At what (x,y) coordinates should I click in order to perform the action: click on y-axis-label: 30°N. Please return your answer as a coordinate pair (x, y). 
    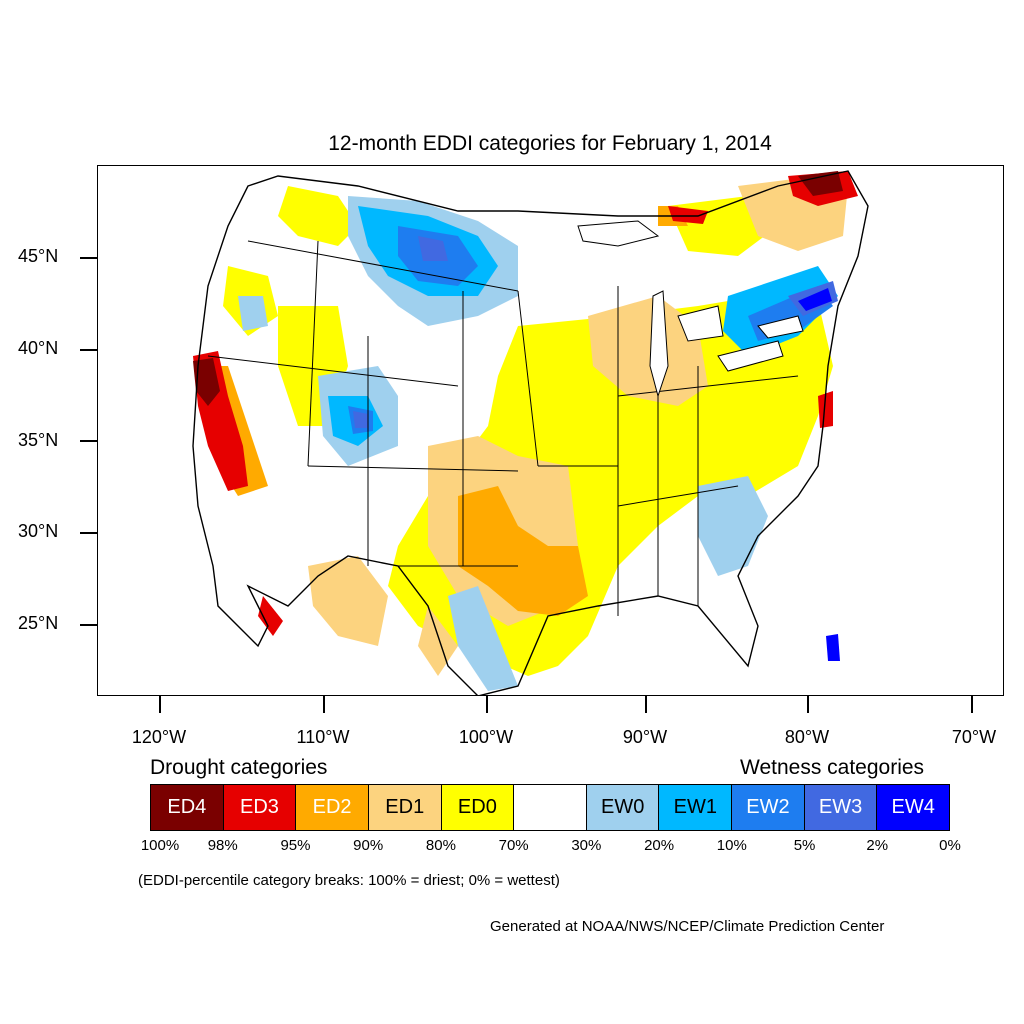
    Looking at the image, I should click on (38, 531).